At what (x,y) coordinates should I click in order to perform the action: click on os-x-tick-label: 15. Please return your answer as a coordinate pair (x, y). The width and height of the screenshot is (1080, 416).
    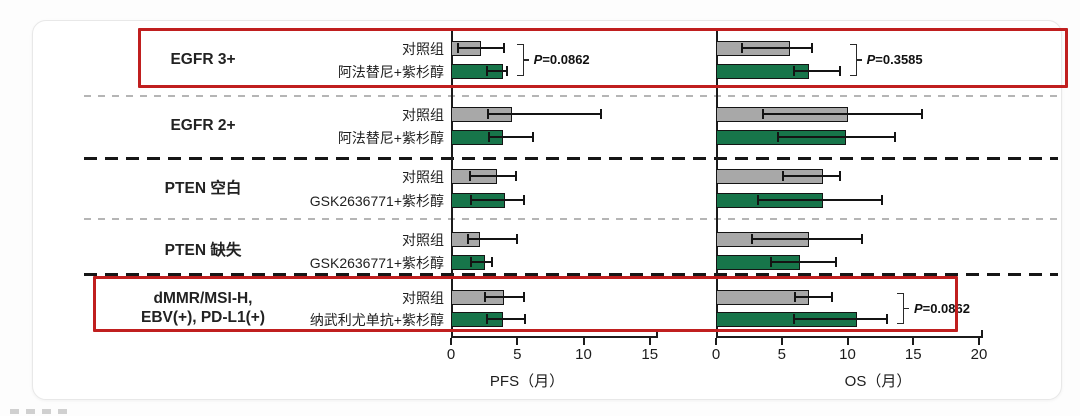
    Looking at the image, I should click on (913, 354).